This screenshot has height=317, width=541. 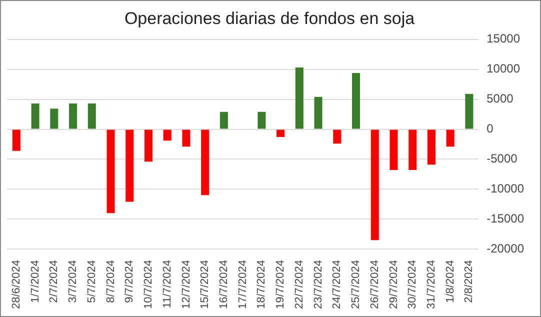 I want to click on x-tick-label: 5/7/2024, so click(x=92, y=281).